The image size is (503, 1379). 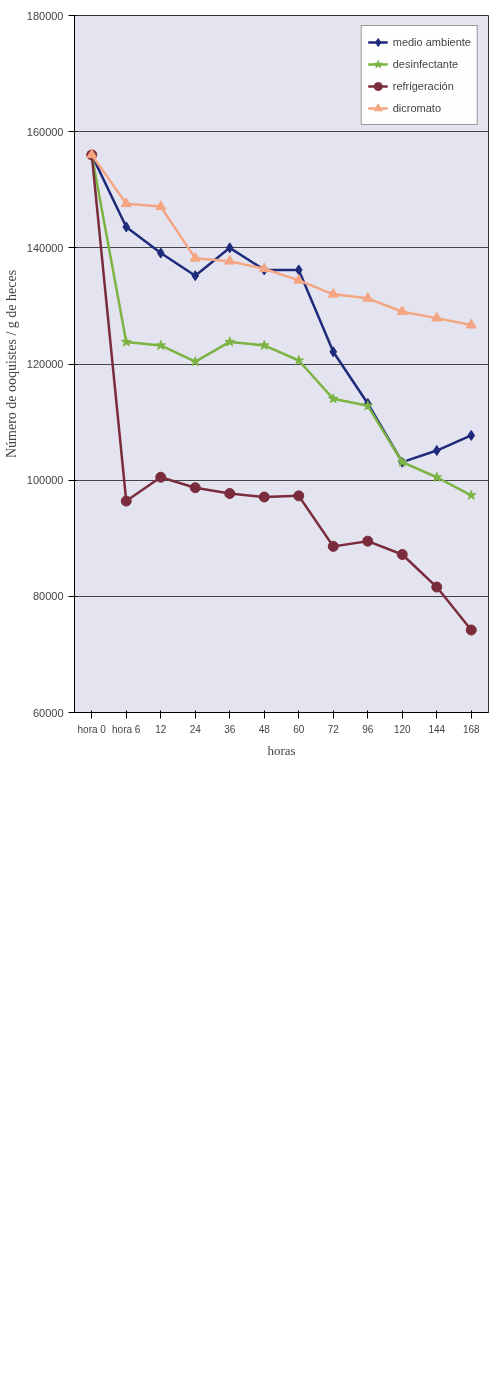 I want to click on x-tick-label: 96, so click(x=368, y=729).